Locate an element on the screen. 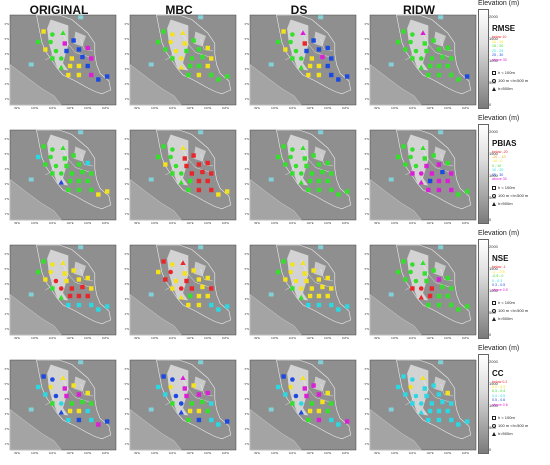 This screenshot has height=465, width=550. lon-tick-label: 103°E is located at coordinates (327, 338).